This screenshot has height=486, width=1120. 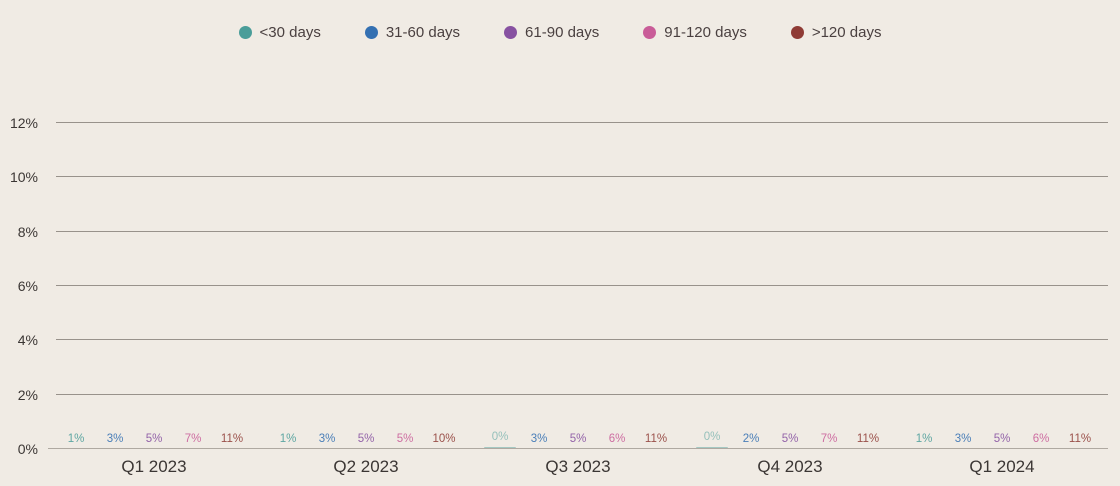 What do you see at coordinates (27, 394) in the screenshot?
I see `y-tick-label: 2%` at bounding box center [27, 394].